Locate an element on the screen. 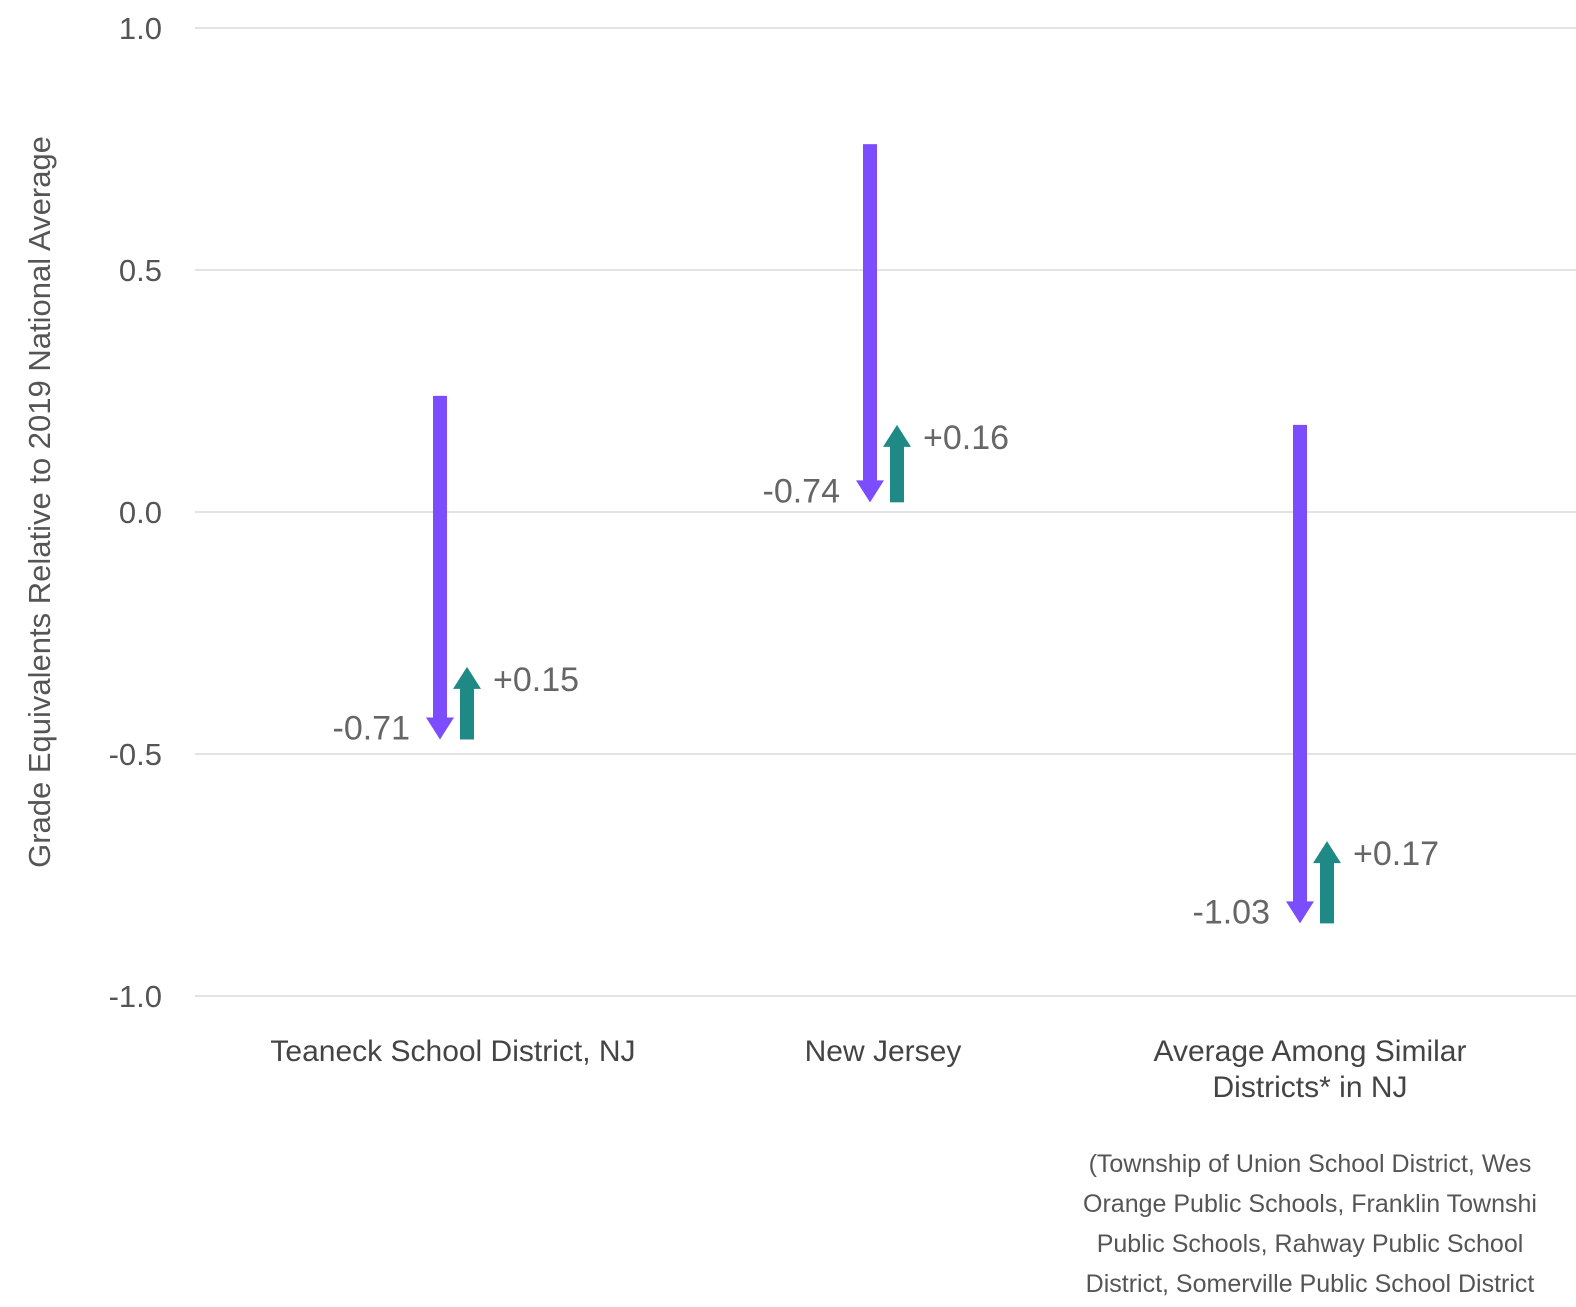  decline-value-label: -0.71 is located at coordinates (372, 728).